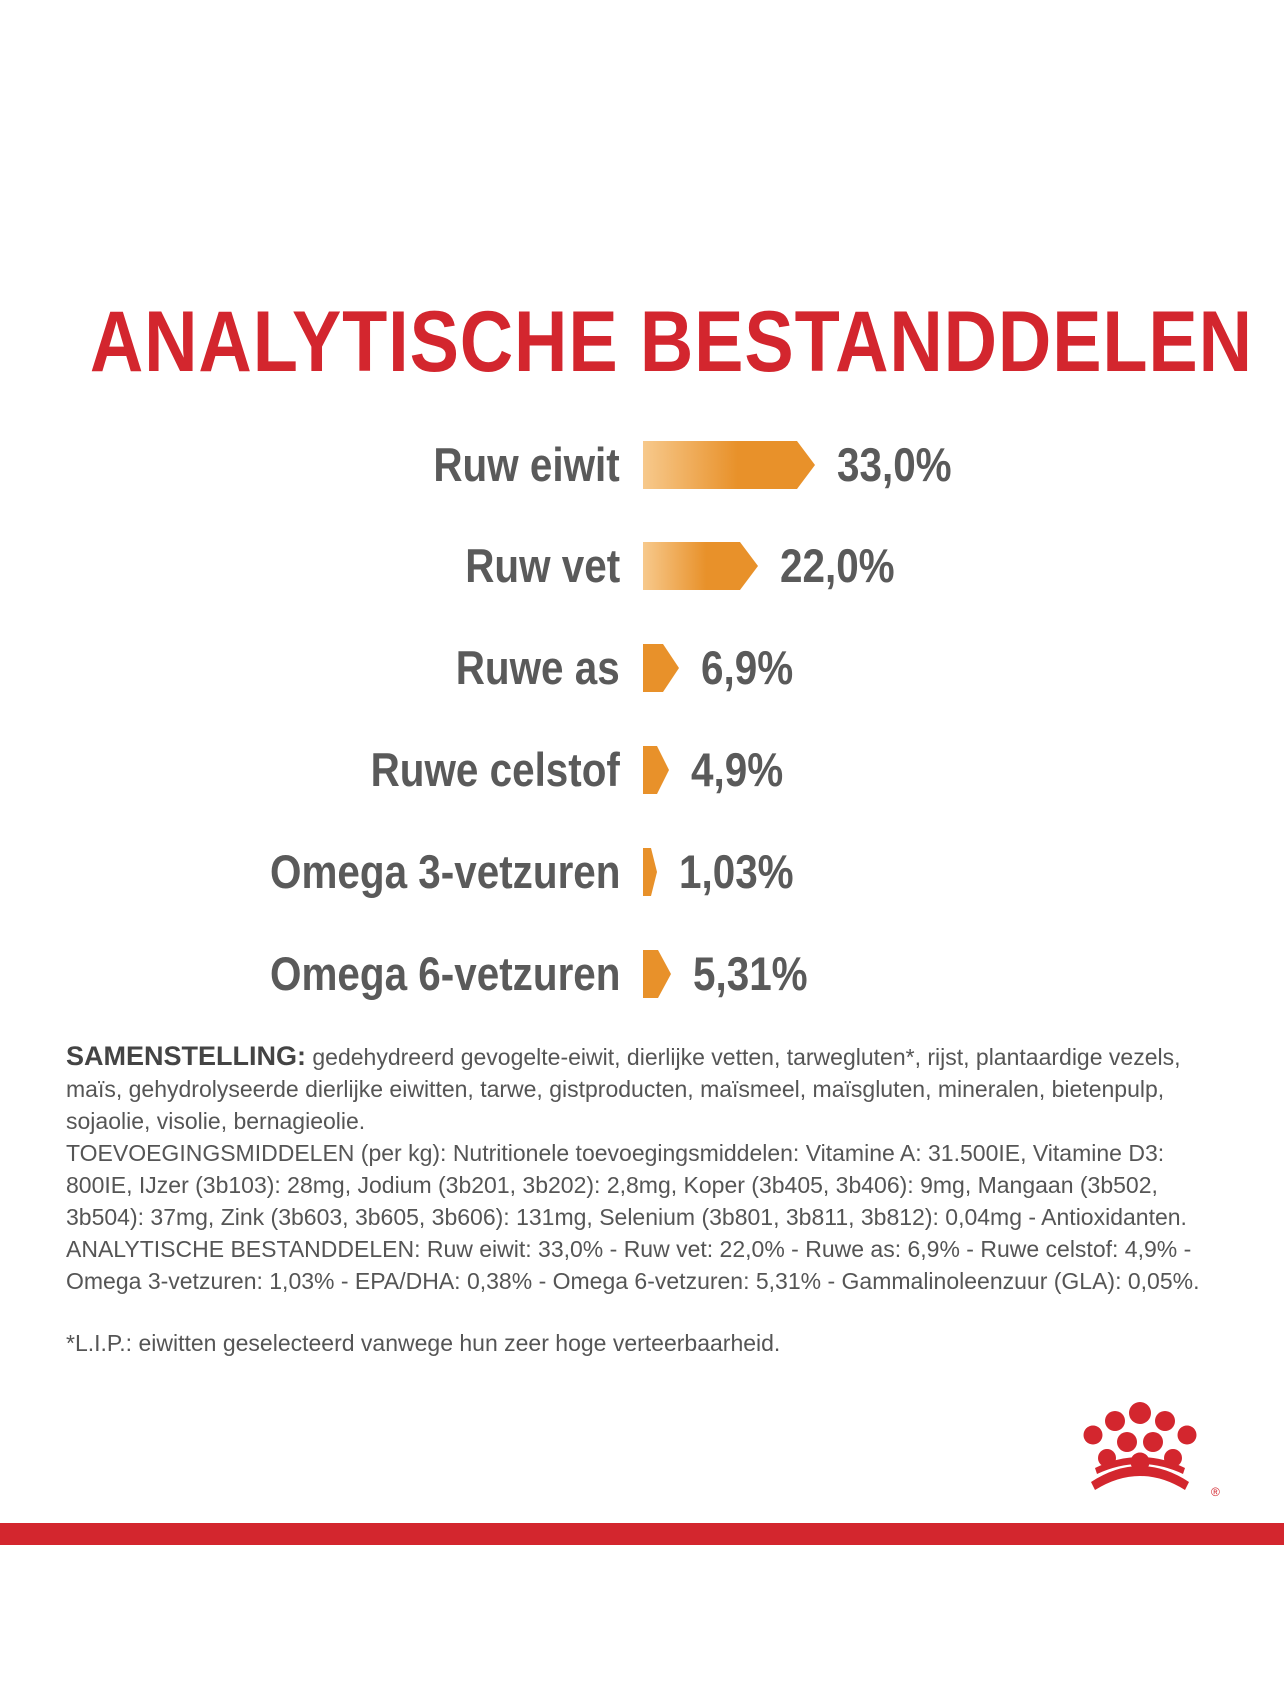 The height and width of the screenshot is (1683, 1284). I want to click on composition-heading: SAMENSTELLING:, so click(186, 1056).